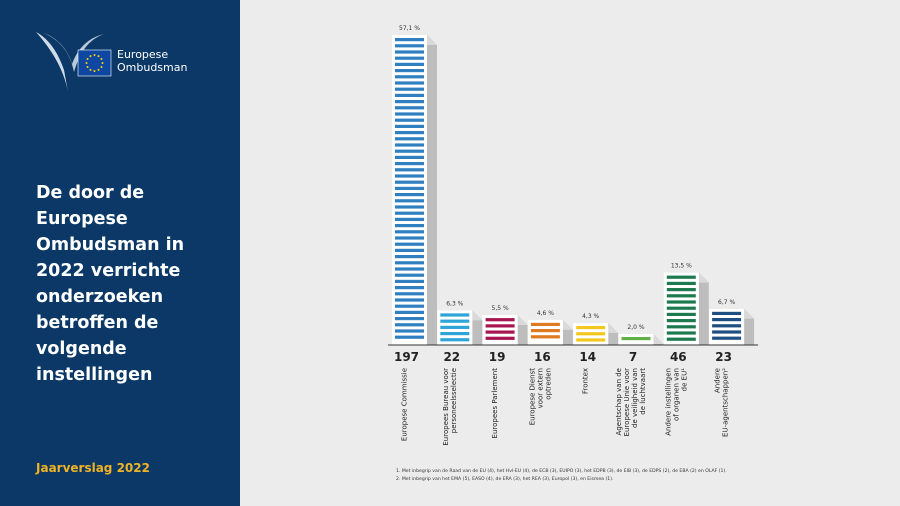 The image size is (900, 506). I want to click on value-label: 46, so click(678, 357).